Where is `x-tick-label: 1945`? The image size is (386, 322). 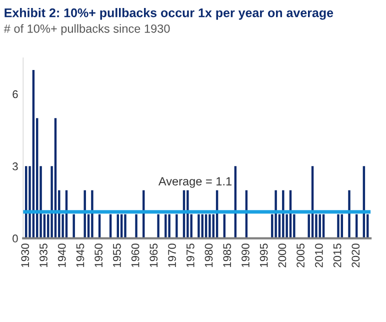 x-tick-label: 1945 is located at coordinates (80, 256).